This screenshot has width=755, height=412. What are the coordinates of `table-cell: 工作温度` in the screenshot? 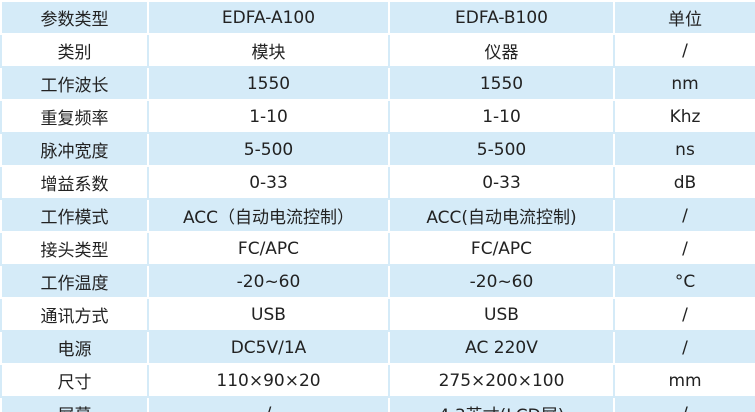 It's located at (74, 281).